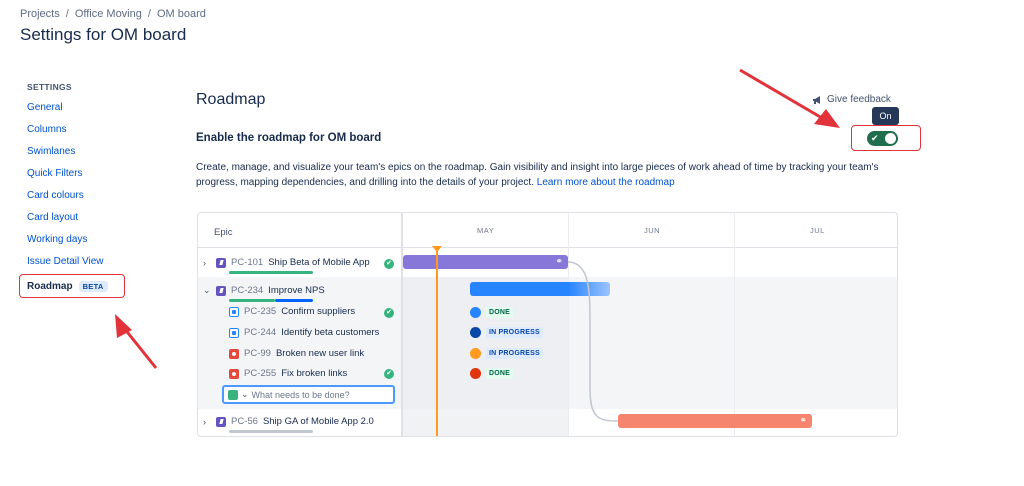 Image resolution: width=1024 pixels, height=486 pixels. Describe the element at coordinates (260, 332) in the screenshot. I see `issue-key: PC-244` at that location.